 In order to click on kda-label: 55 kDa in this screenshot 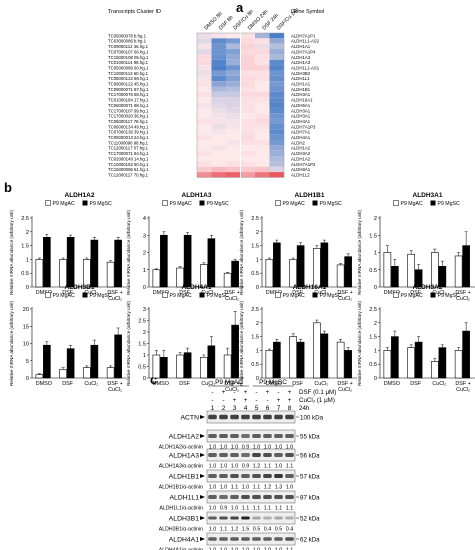, I will do `click(310, 436)`.